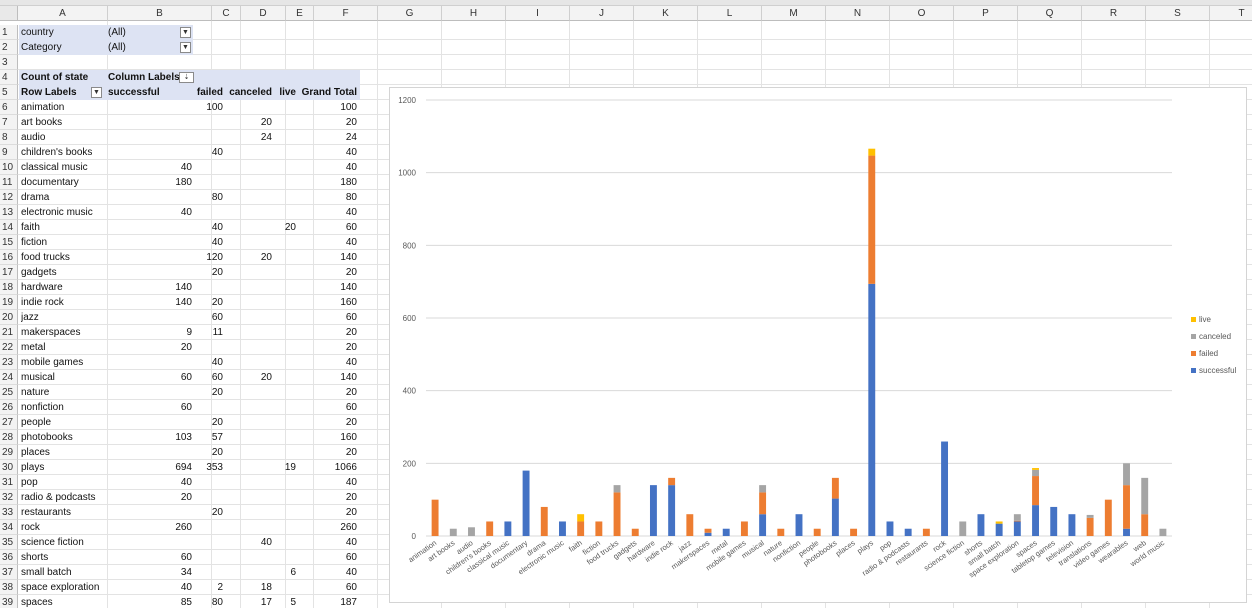 This screenshot has width=1252, height=608. What do you see at coordinates (217, 437) in the screenshot?
I see `pivot-cell-failed-count: 57` at bounding box center [217, 437].